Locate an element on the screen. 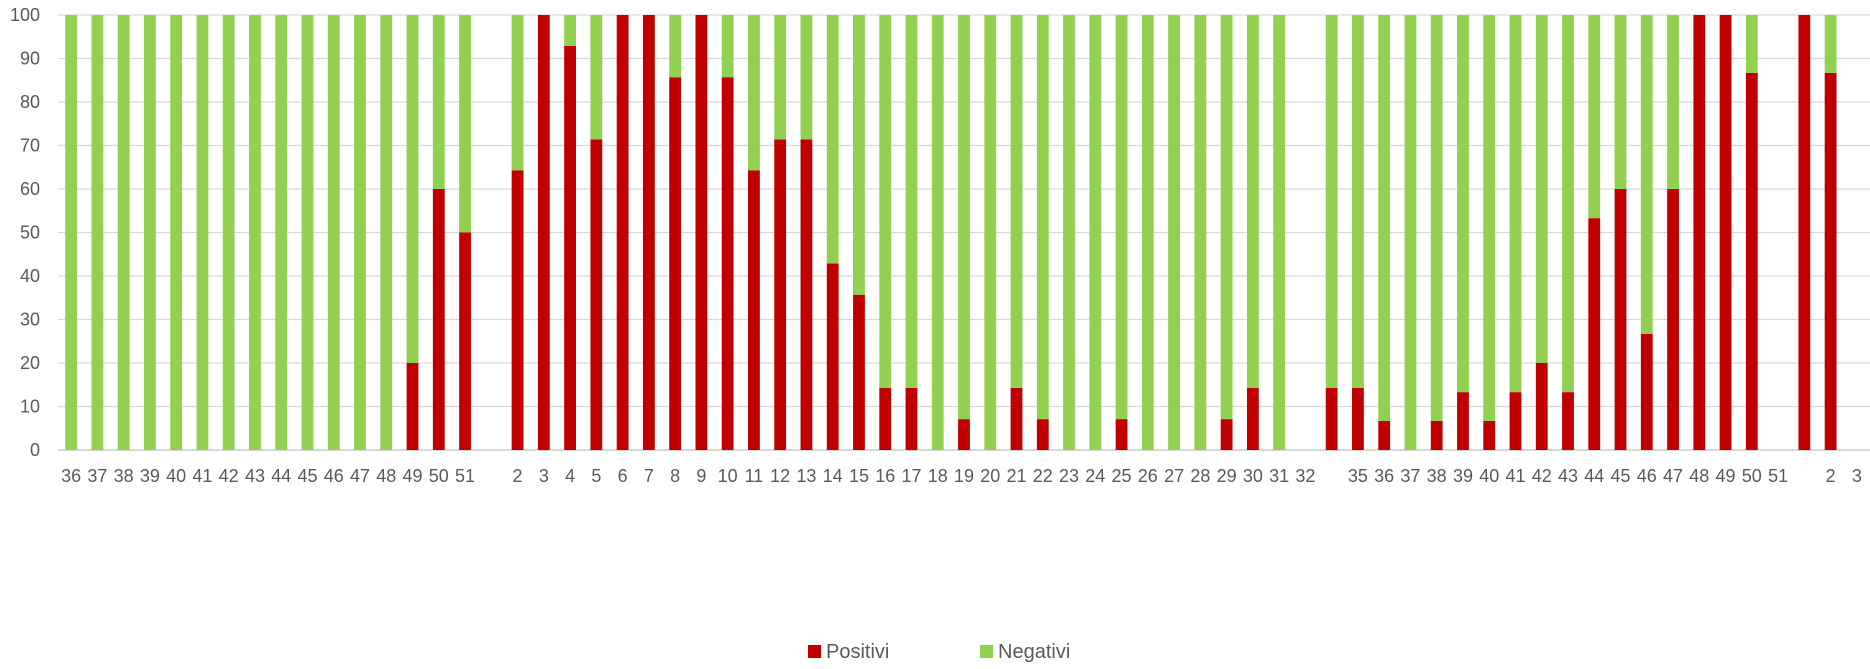  x-category-label: 29 is located at coordinates (1227, 476).